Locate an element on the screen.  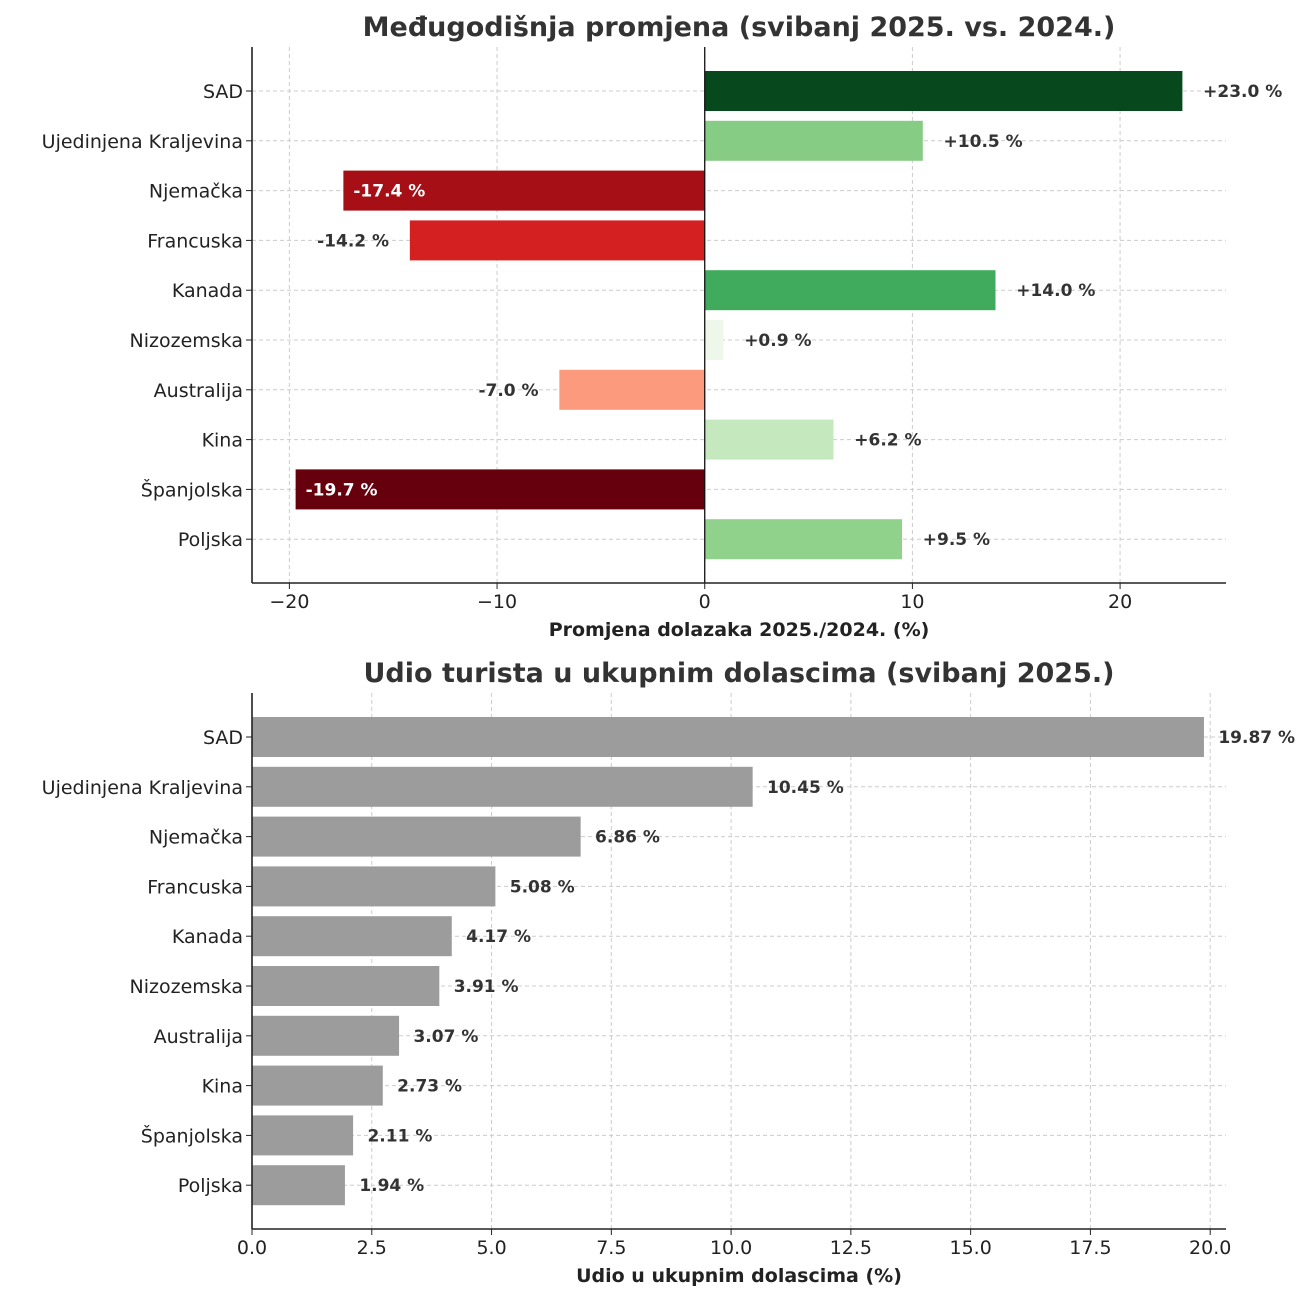
data-label: 5.08 % is located at coordinates (542, 887).